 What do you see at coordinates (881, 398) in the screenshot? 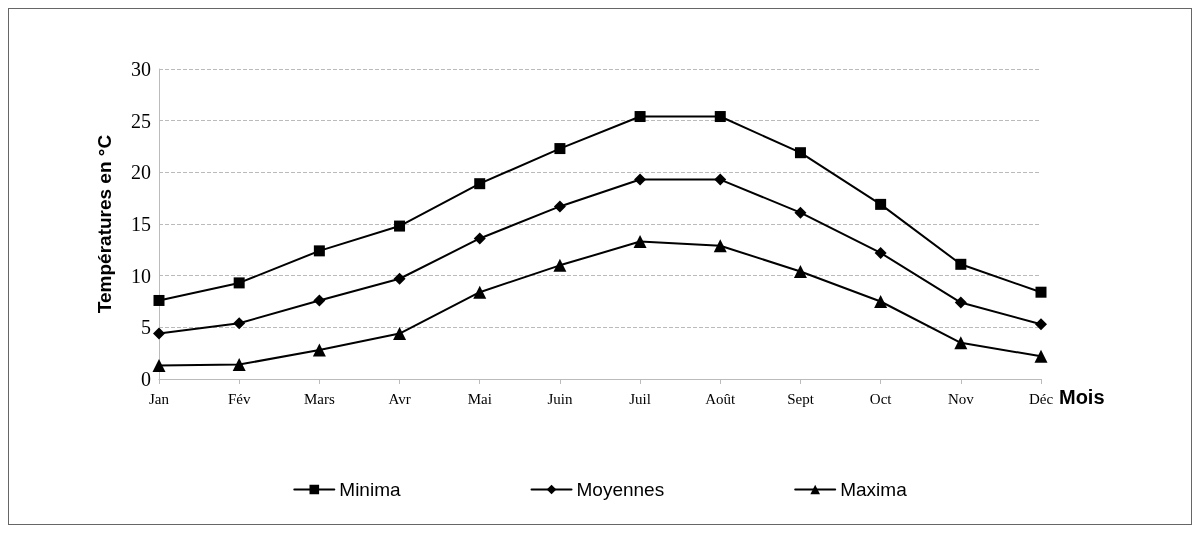
I see `x-tick-label: Oct` at bounding box center [881, 398].